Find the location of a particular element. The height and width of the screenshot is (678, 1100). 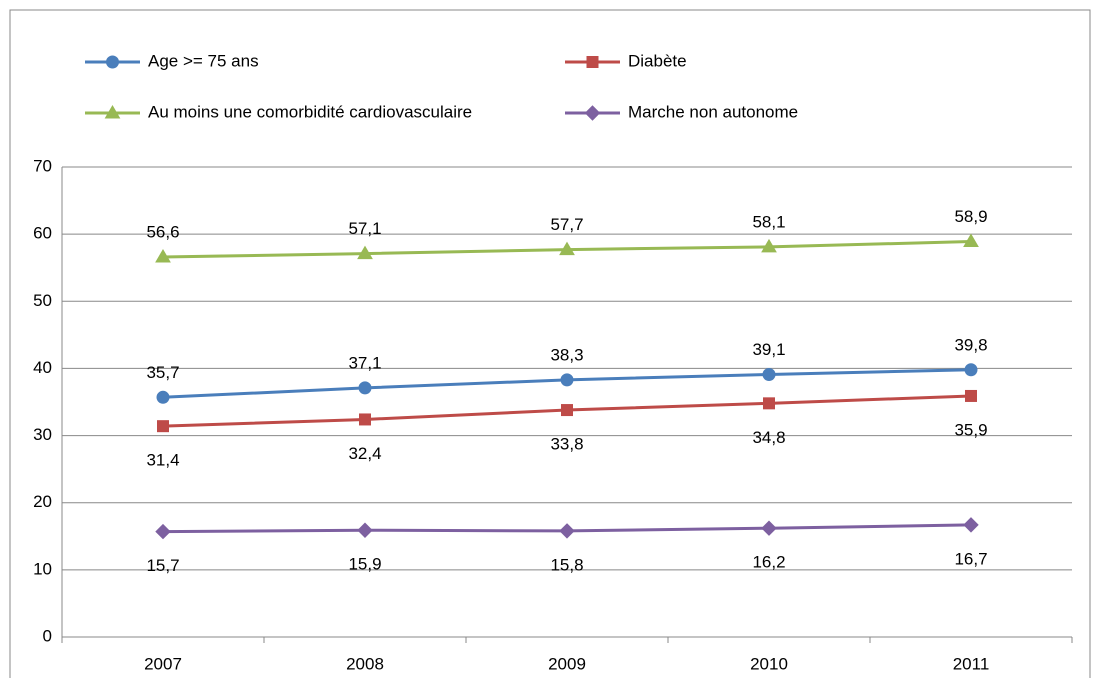

y-tick-label: 10 is located at coordinates (42, 568).